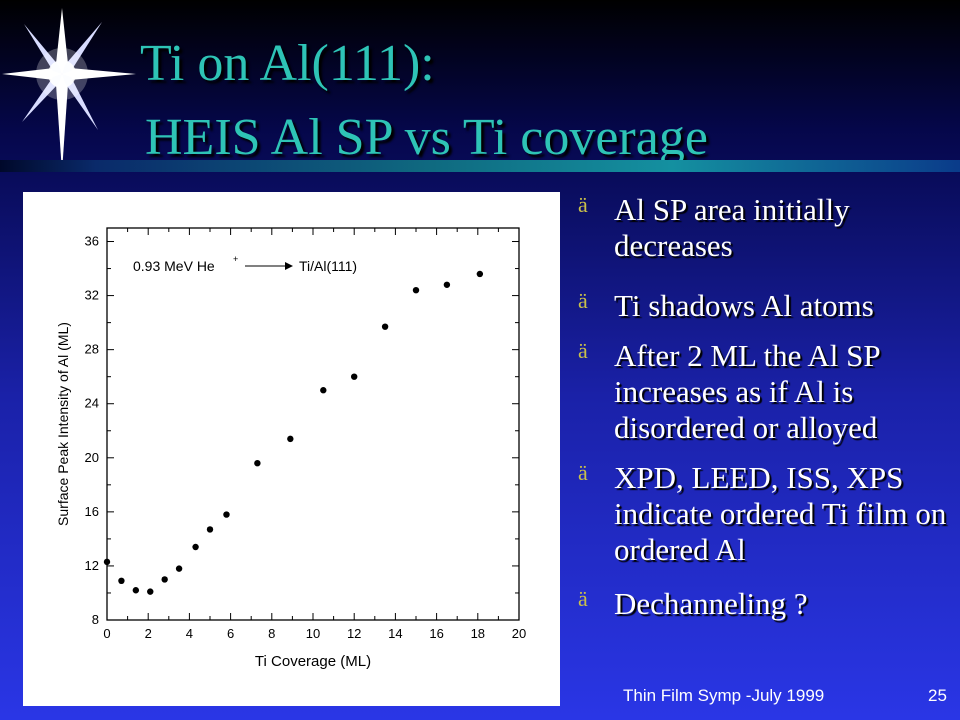 Image resolution: width=960 pixels, height=720 pixels. I want to click on x-tick-label: 6, so click(230, 633).